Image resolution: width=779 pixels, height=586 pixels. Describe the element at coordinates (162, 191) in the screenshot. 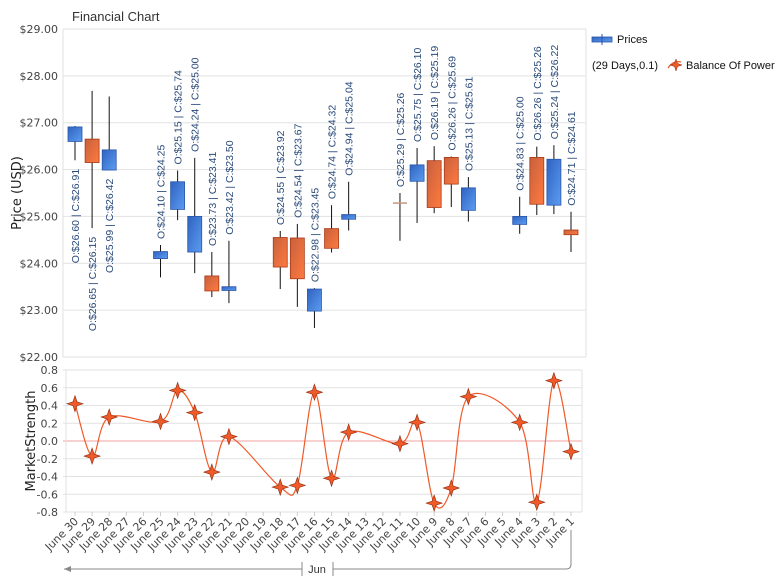

I see `candle-data-label: O:$24.10 | C:$24.25` at that location.